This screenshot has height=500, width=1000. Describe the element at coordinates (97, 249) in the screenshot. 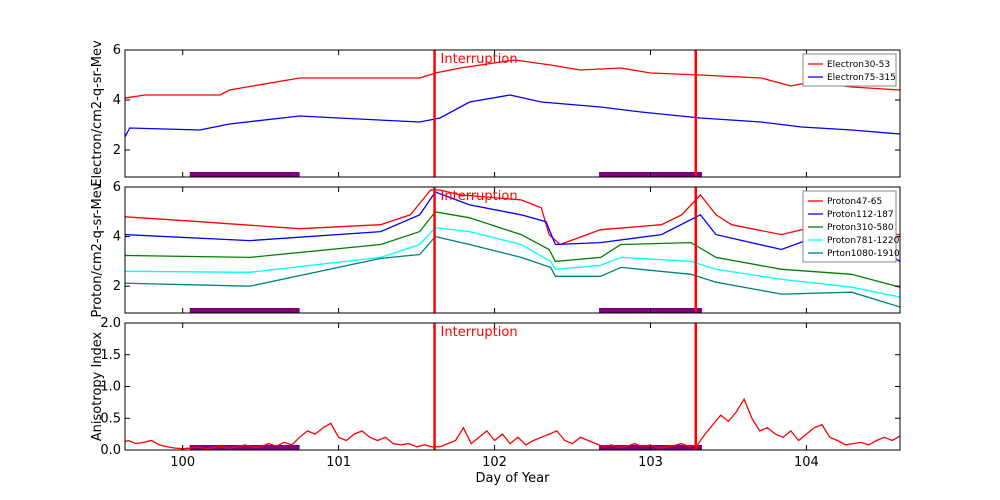

I see `y-axis-label: Proton/cm2-q-sr-Mev` at that location.